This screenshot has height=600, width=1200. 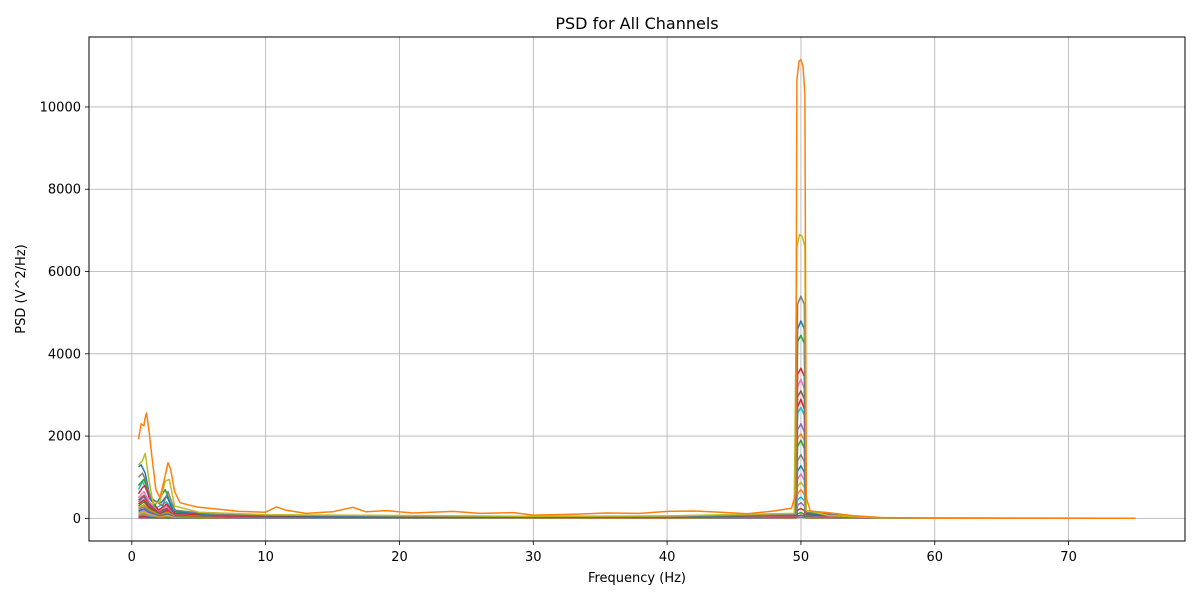 What do you see at coordinates (77, 519) in the screenshot?
I see `y-tick-label: 0` at bounding box center [77, 519].